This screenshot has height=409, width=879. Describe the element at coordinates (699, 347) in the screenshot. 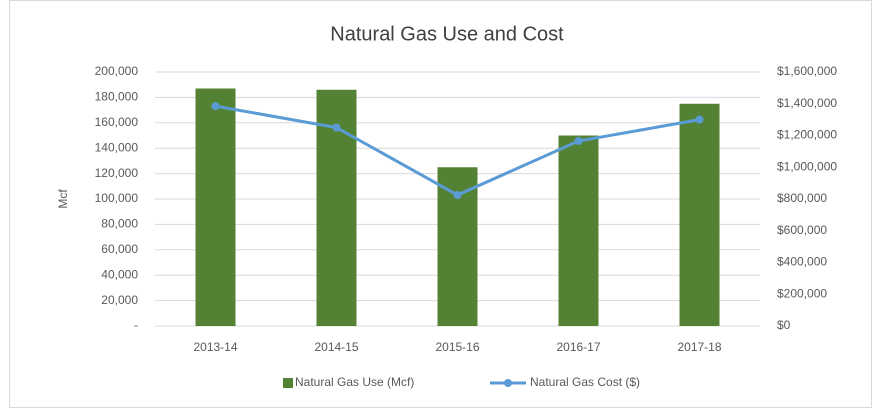

I see `x-tick-label: 2017-18` at that location.